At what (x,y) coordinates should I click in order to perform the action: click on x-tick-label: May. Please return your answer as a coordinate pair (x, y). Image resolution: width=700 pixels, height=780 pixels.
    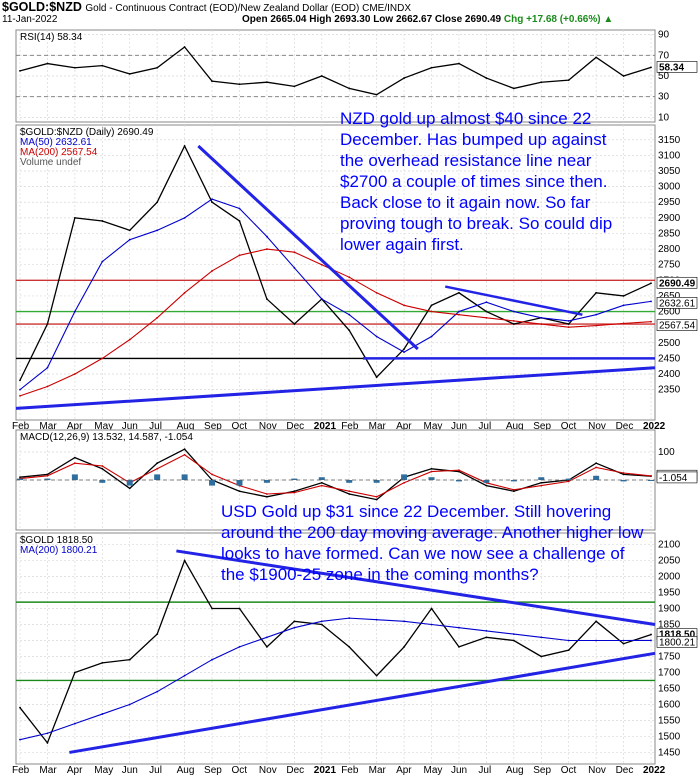
    Looking at the image, I should click on (103, 426).